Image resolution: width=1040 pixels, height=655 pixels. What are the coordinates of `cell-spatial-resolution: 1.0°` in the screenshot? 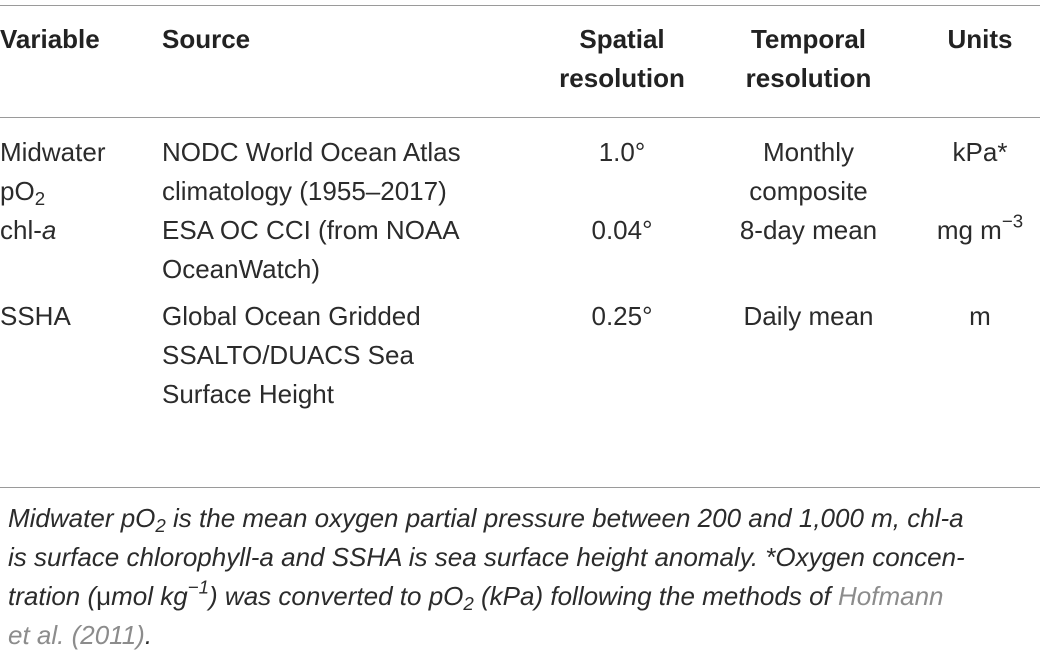 It's located at (622, 152).